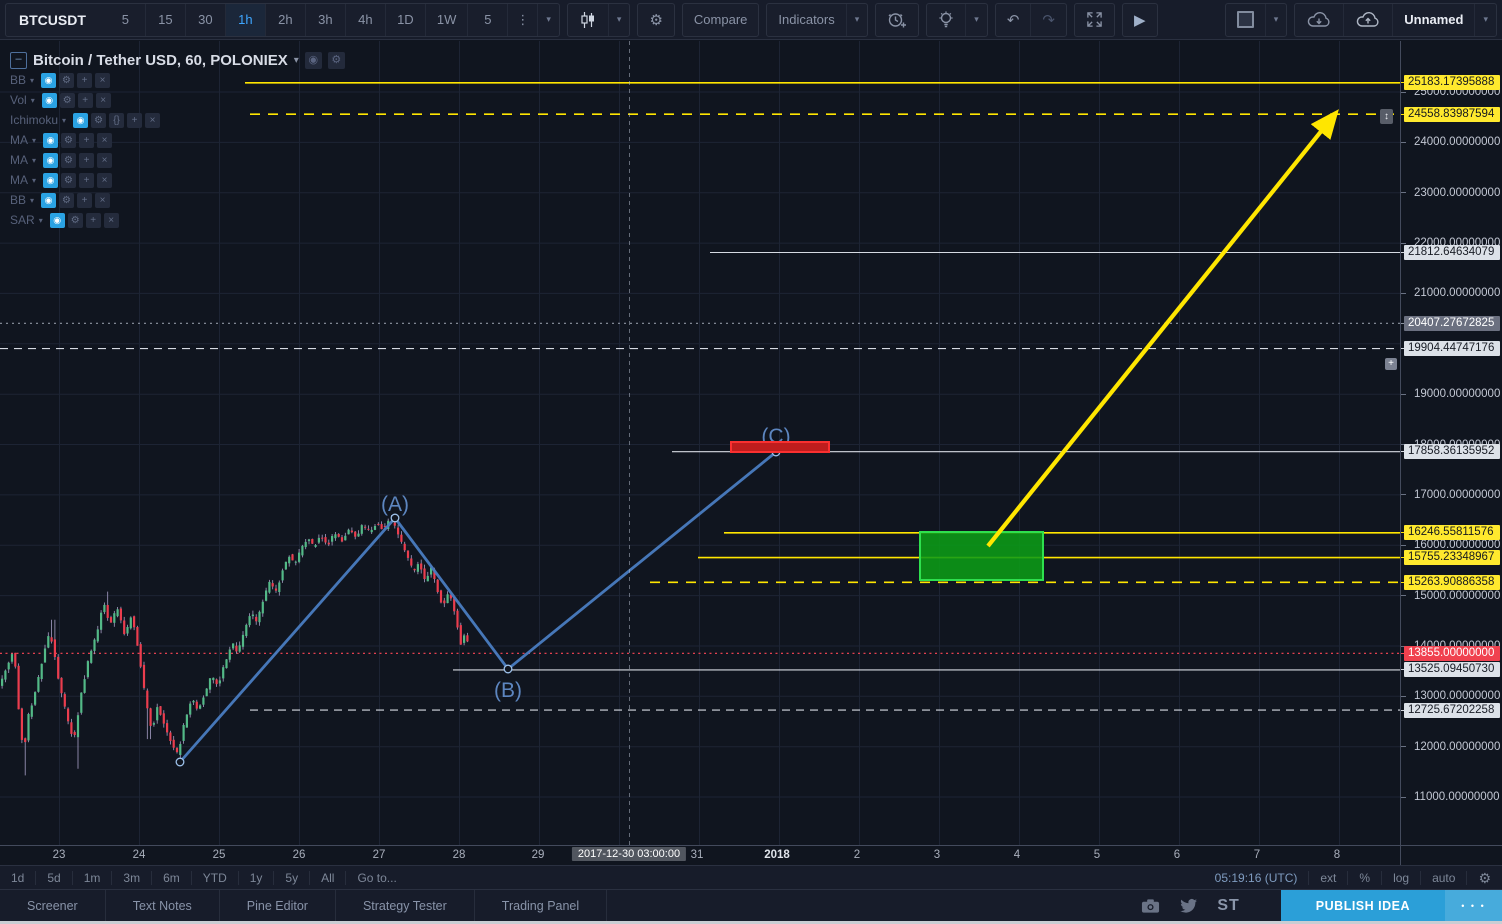 This screenshot has height=924, width=1502. I want to click on add-level-plus-icon: +, so click(1391, 364).